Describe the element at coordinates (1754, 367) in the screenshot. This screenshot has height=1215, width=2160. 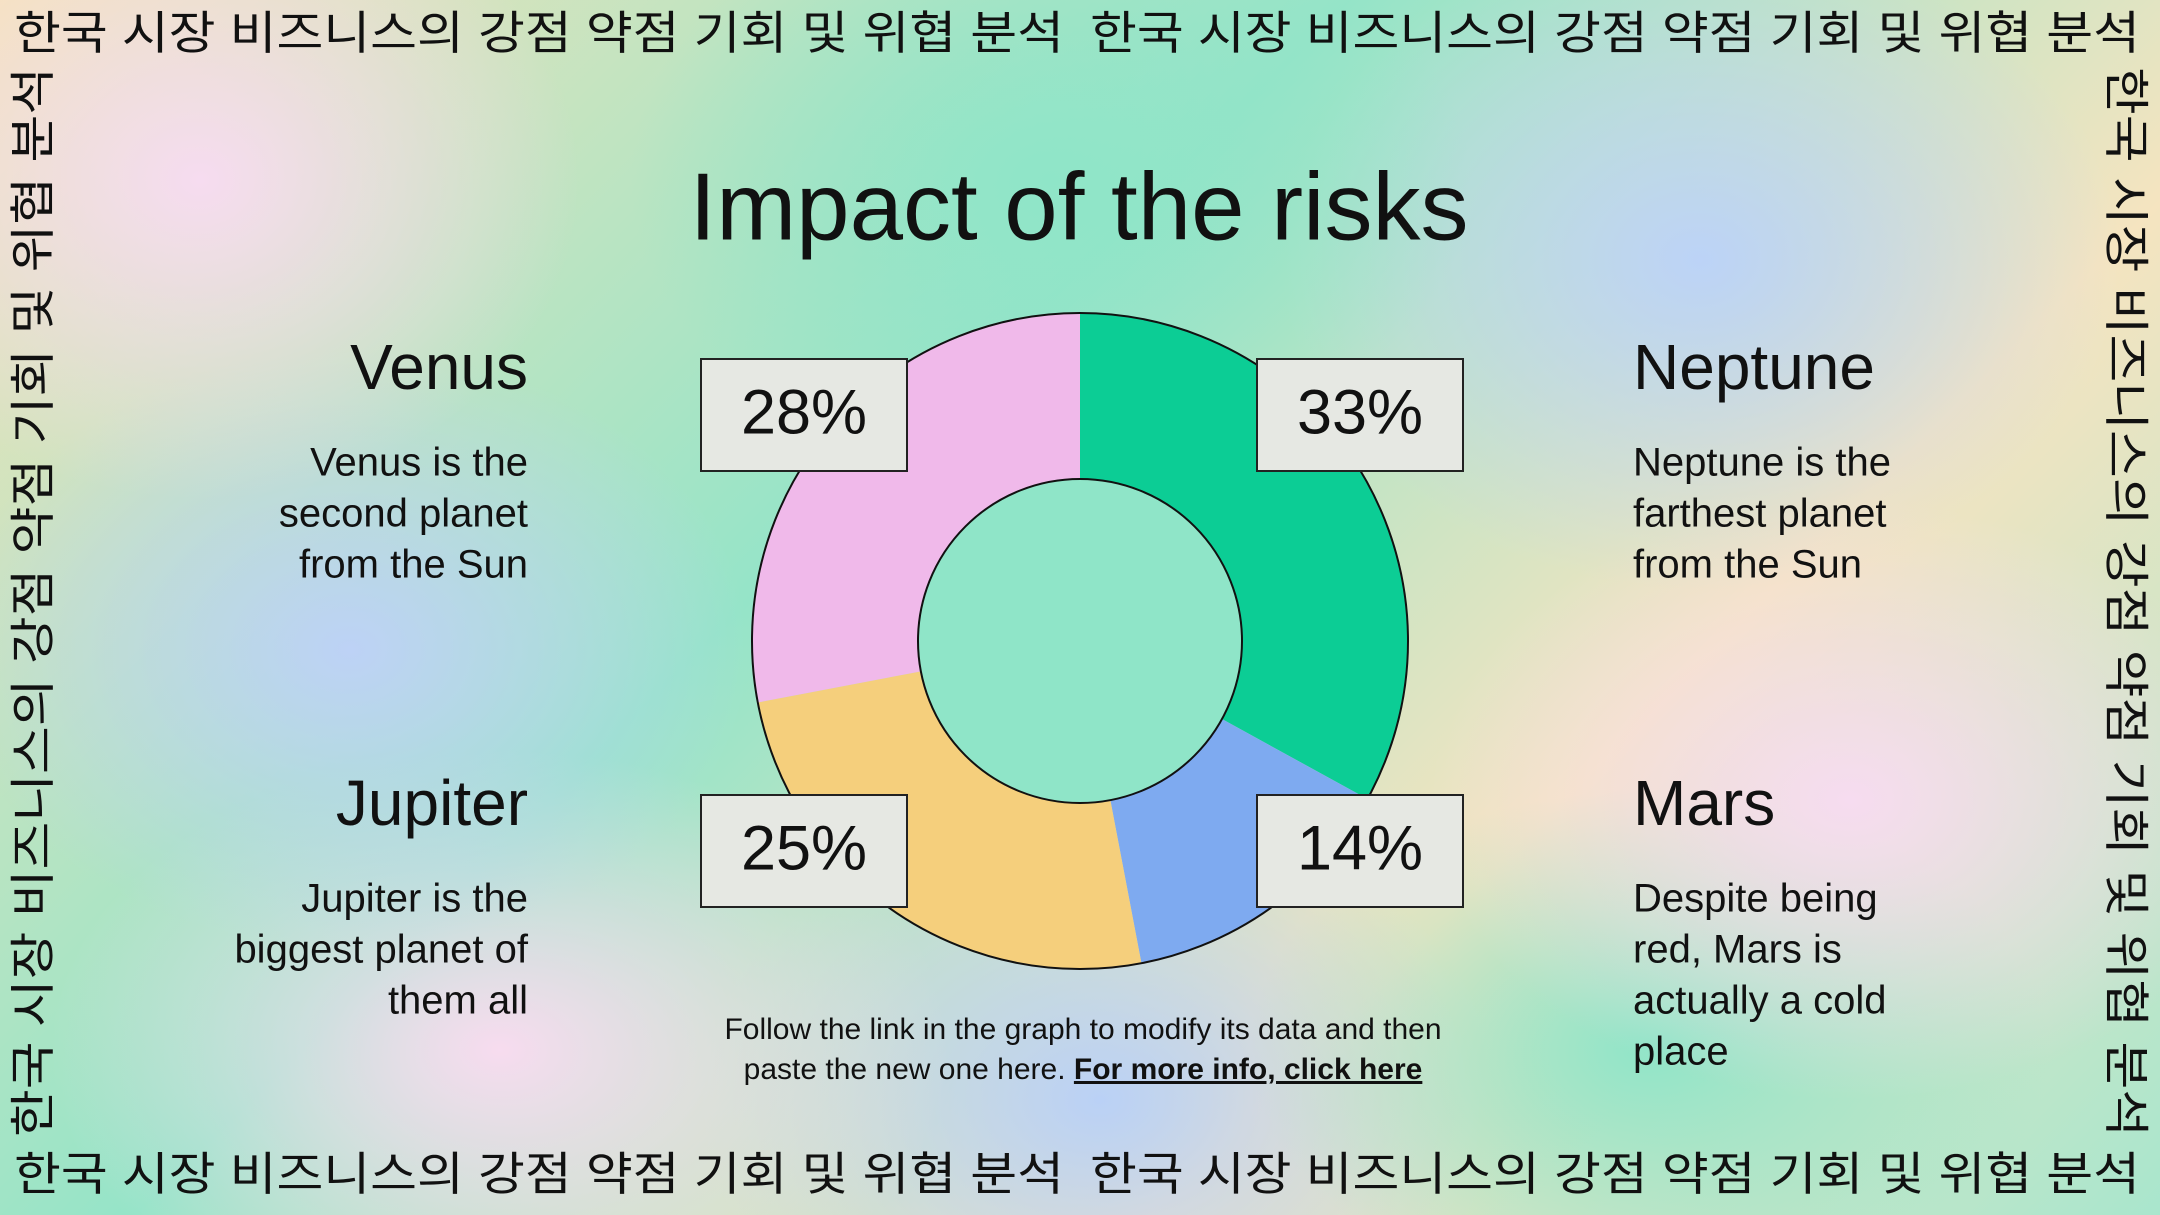
I see `legend-heading: Neptune` at that location.